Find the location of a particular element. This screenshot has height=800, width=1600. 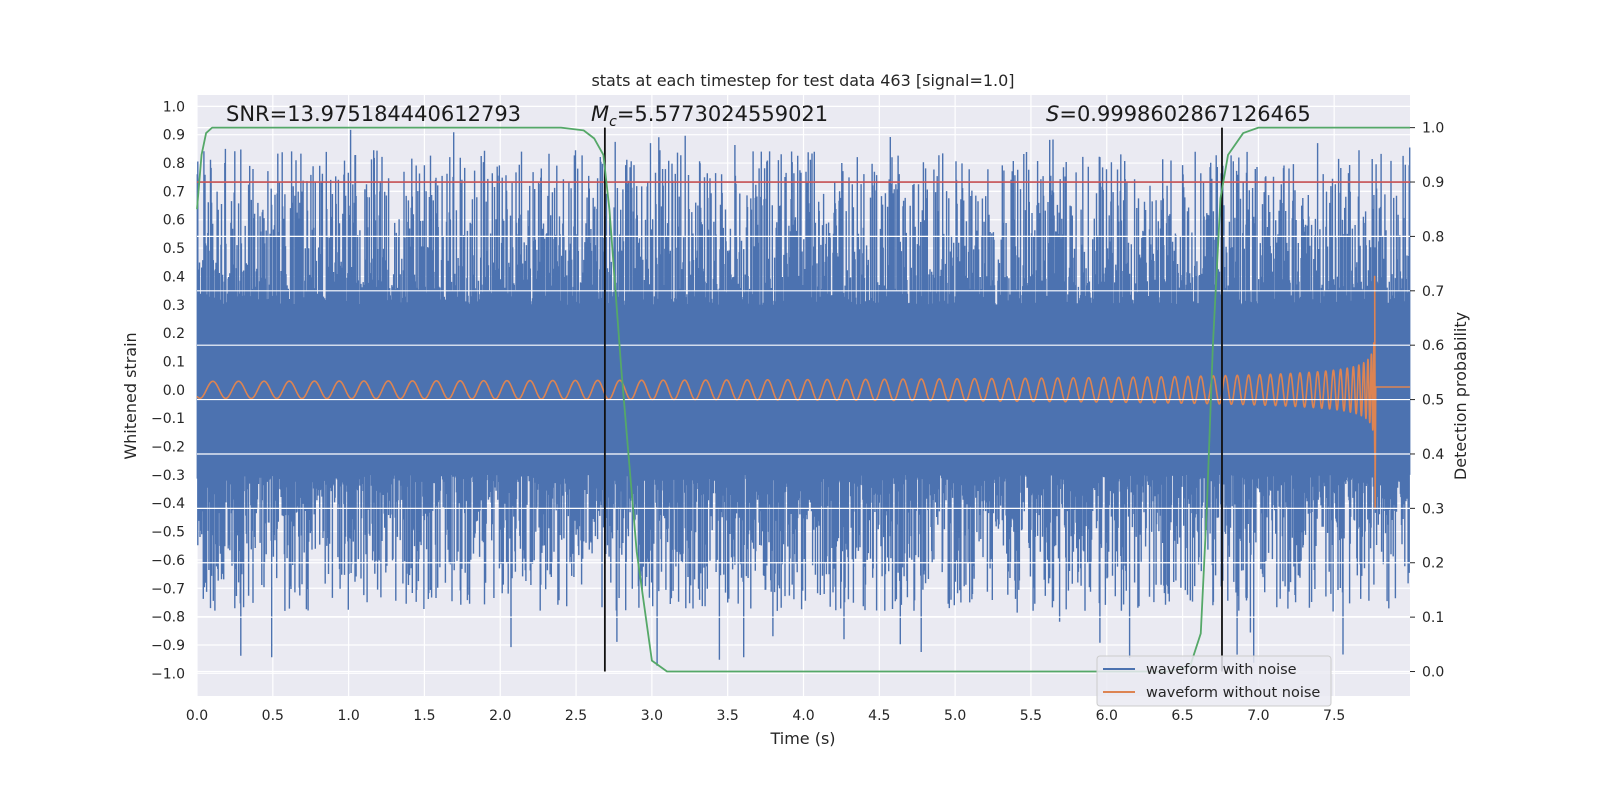

y-right-tick-label: 0.8 is located at coordinates (1433, 237).